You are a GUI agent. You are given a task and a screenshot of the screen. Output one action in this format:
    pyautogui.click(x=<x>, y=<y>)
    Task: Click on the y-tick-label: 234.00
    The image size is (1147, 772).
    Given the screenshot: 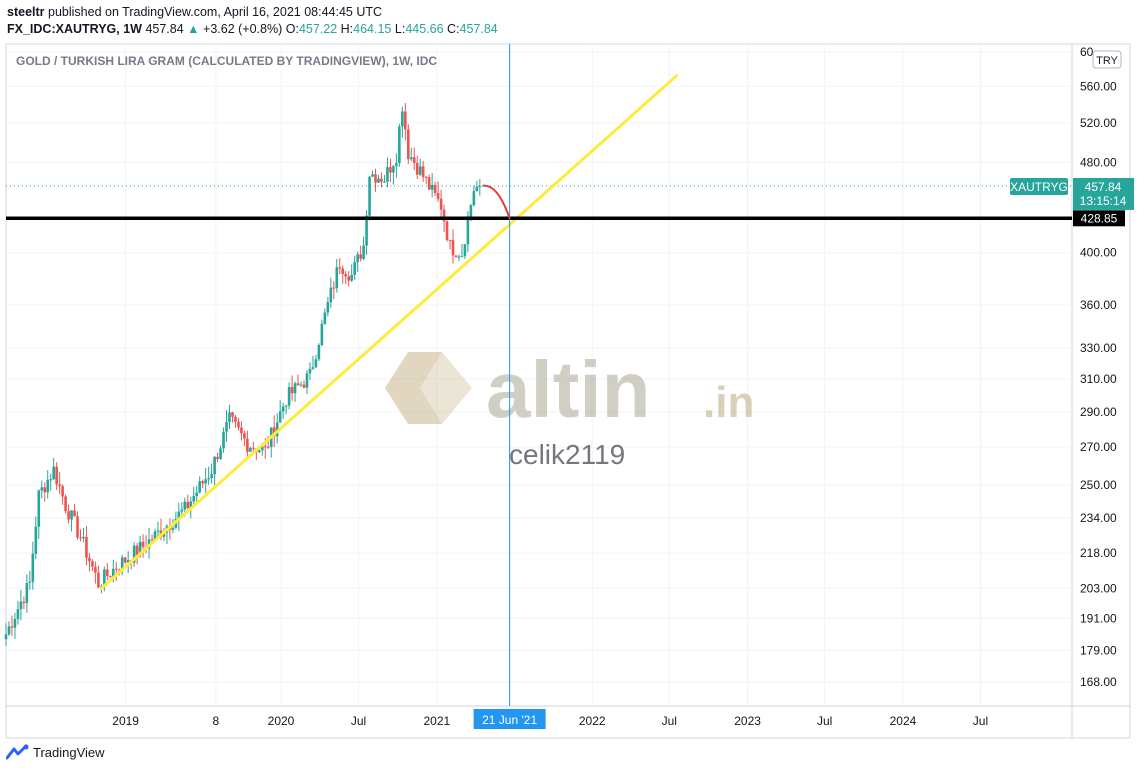 What is the action you would take?
    pyautogui.click(x=1098, y=518)
    